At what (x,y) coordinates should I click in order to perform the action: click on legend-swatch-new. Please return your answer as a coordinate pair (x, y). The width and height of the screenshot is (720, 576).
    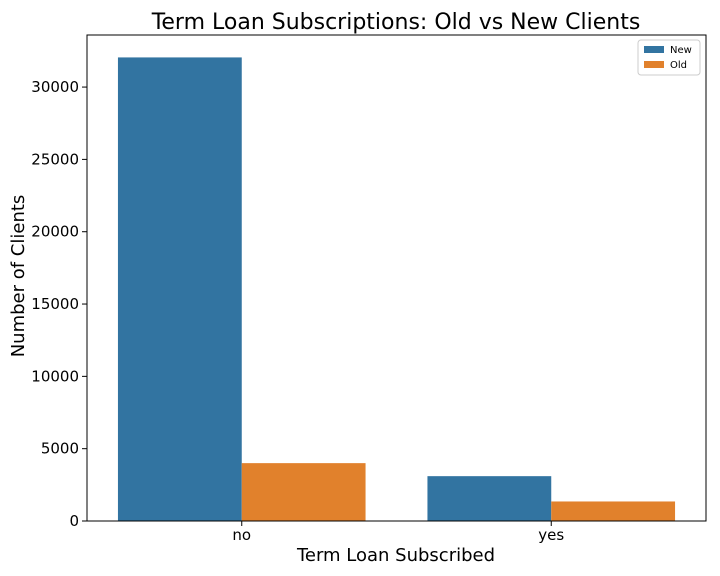
    Looking at the image, I should click on (654, 49).